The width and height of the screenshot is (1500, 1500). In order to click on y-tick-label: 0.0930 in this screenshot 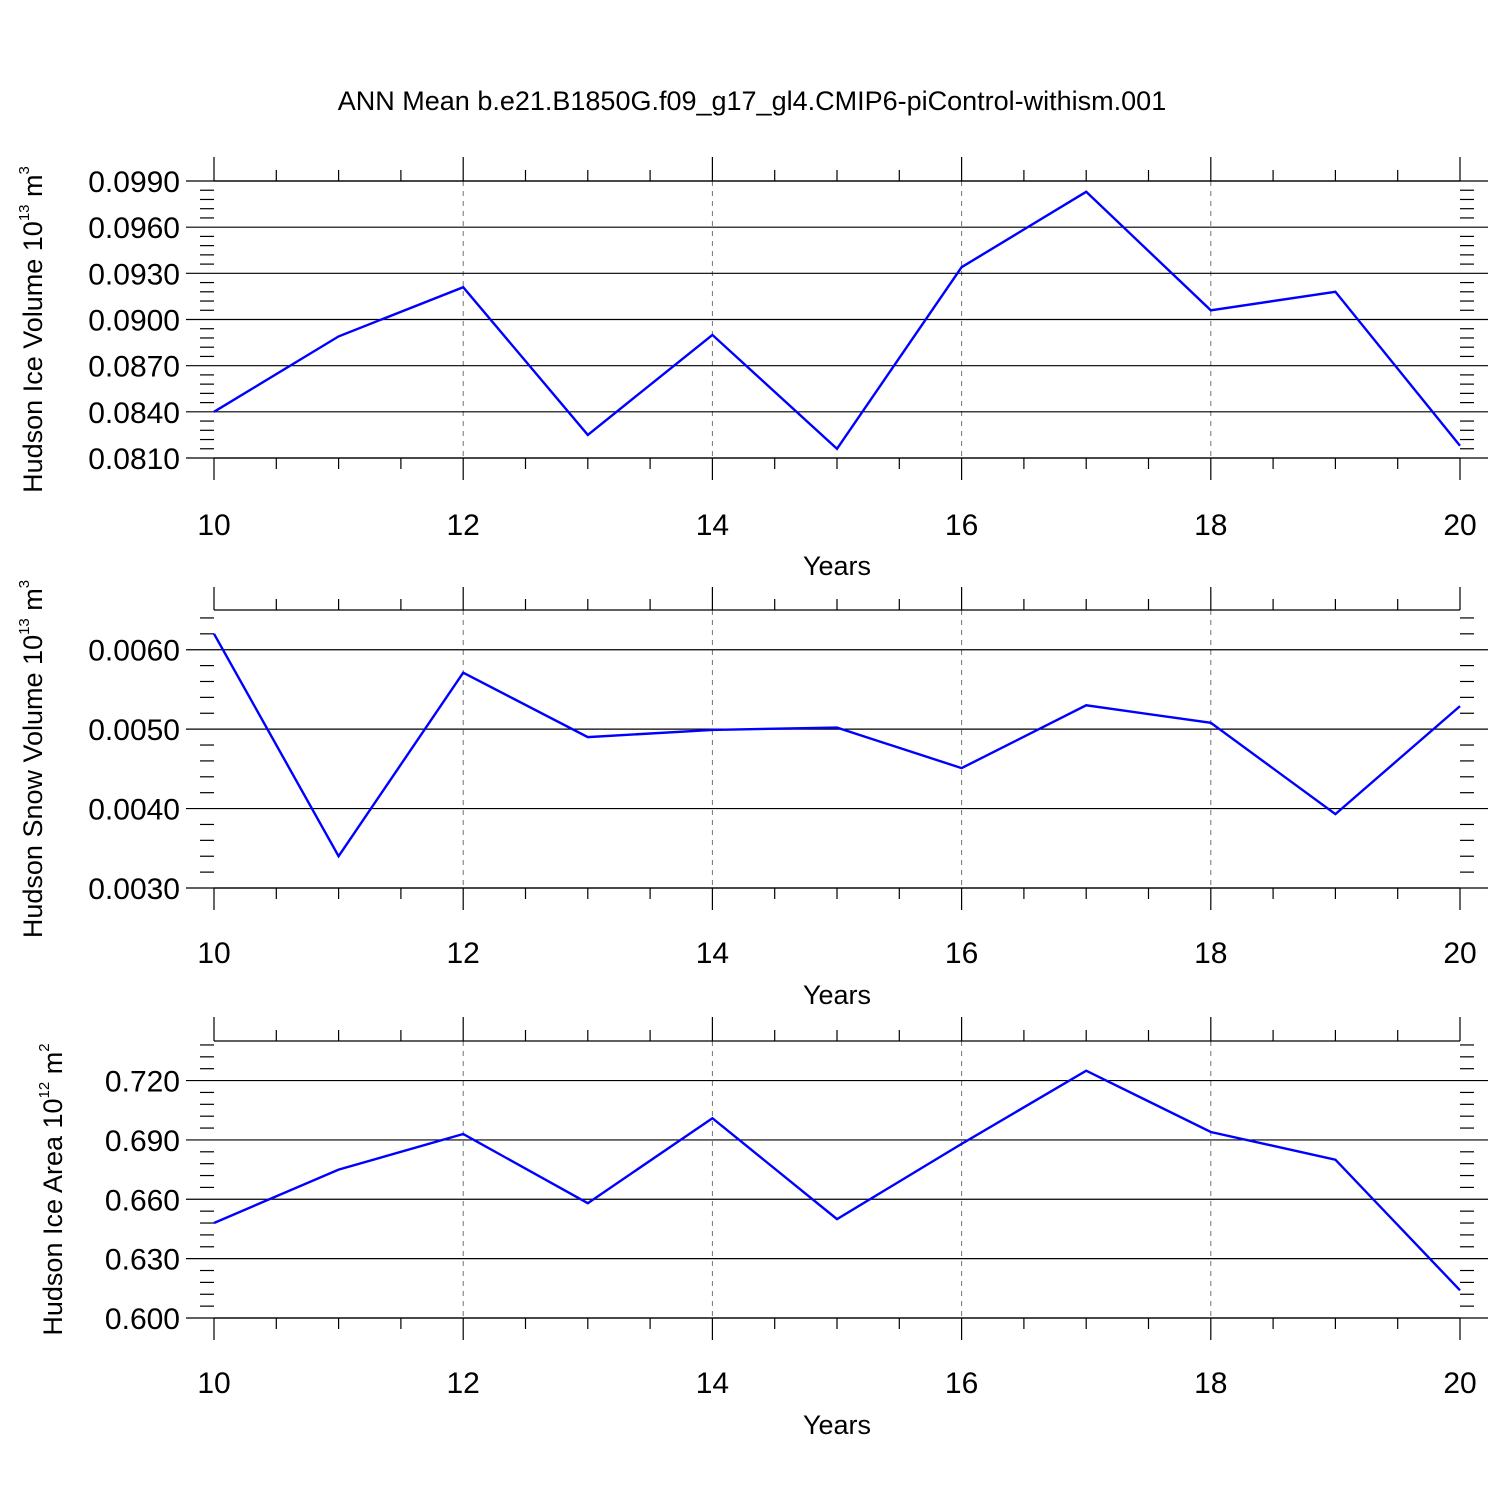, I will do `click(134, 274)`.